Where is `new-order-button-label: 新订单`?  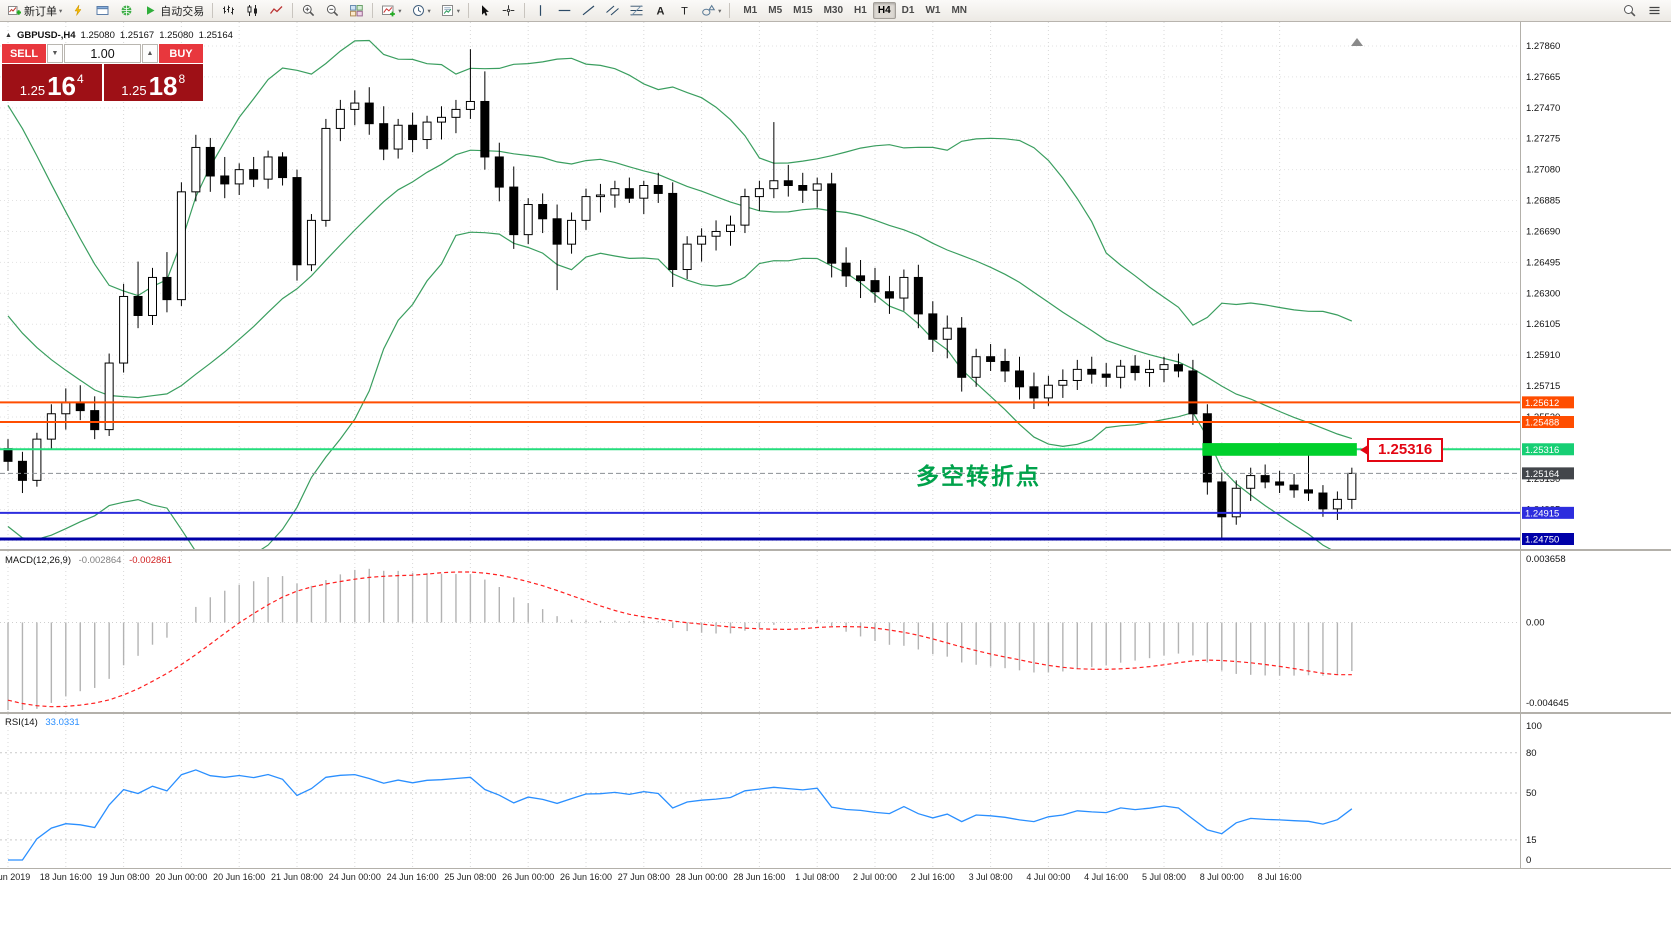 new-order-button-label: 新订单 is located at coordinates (40, 11).